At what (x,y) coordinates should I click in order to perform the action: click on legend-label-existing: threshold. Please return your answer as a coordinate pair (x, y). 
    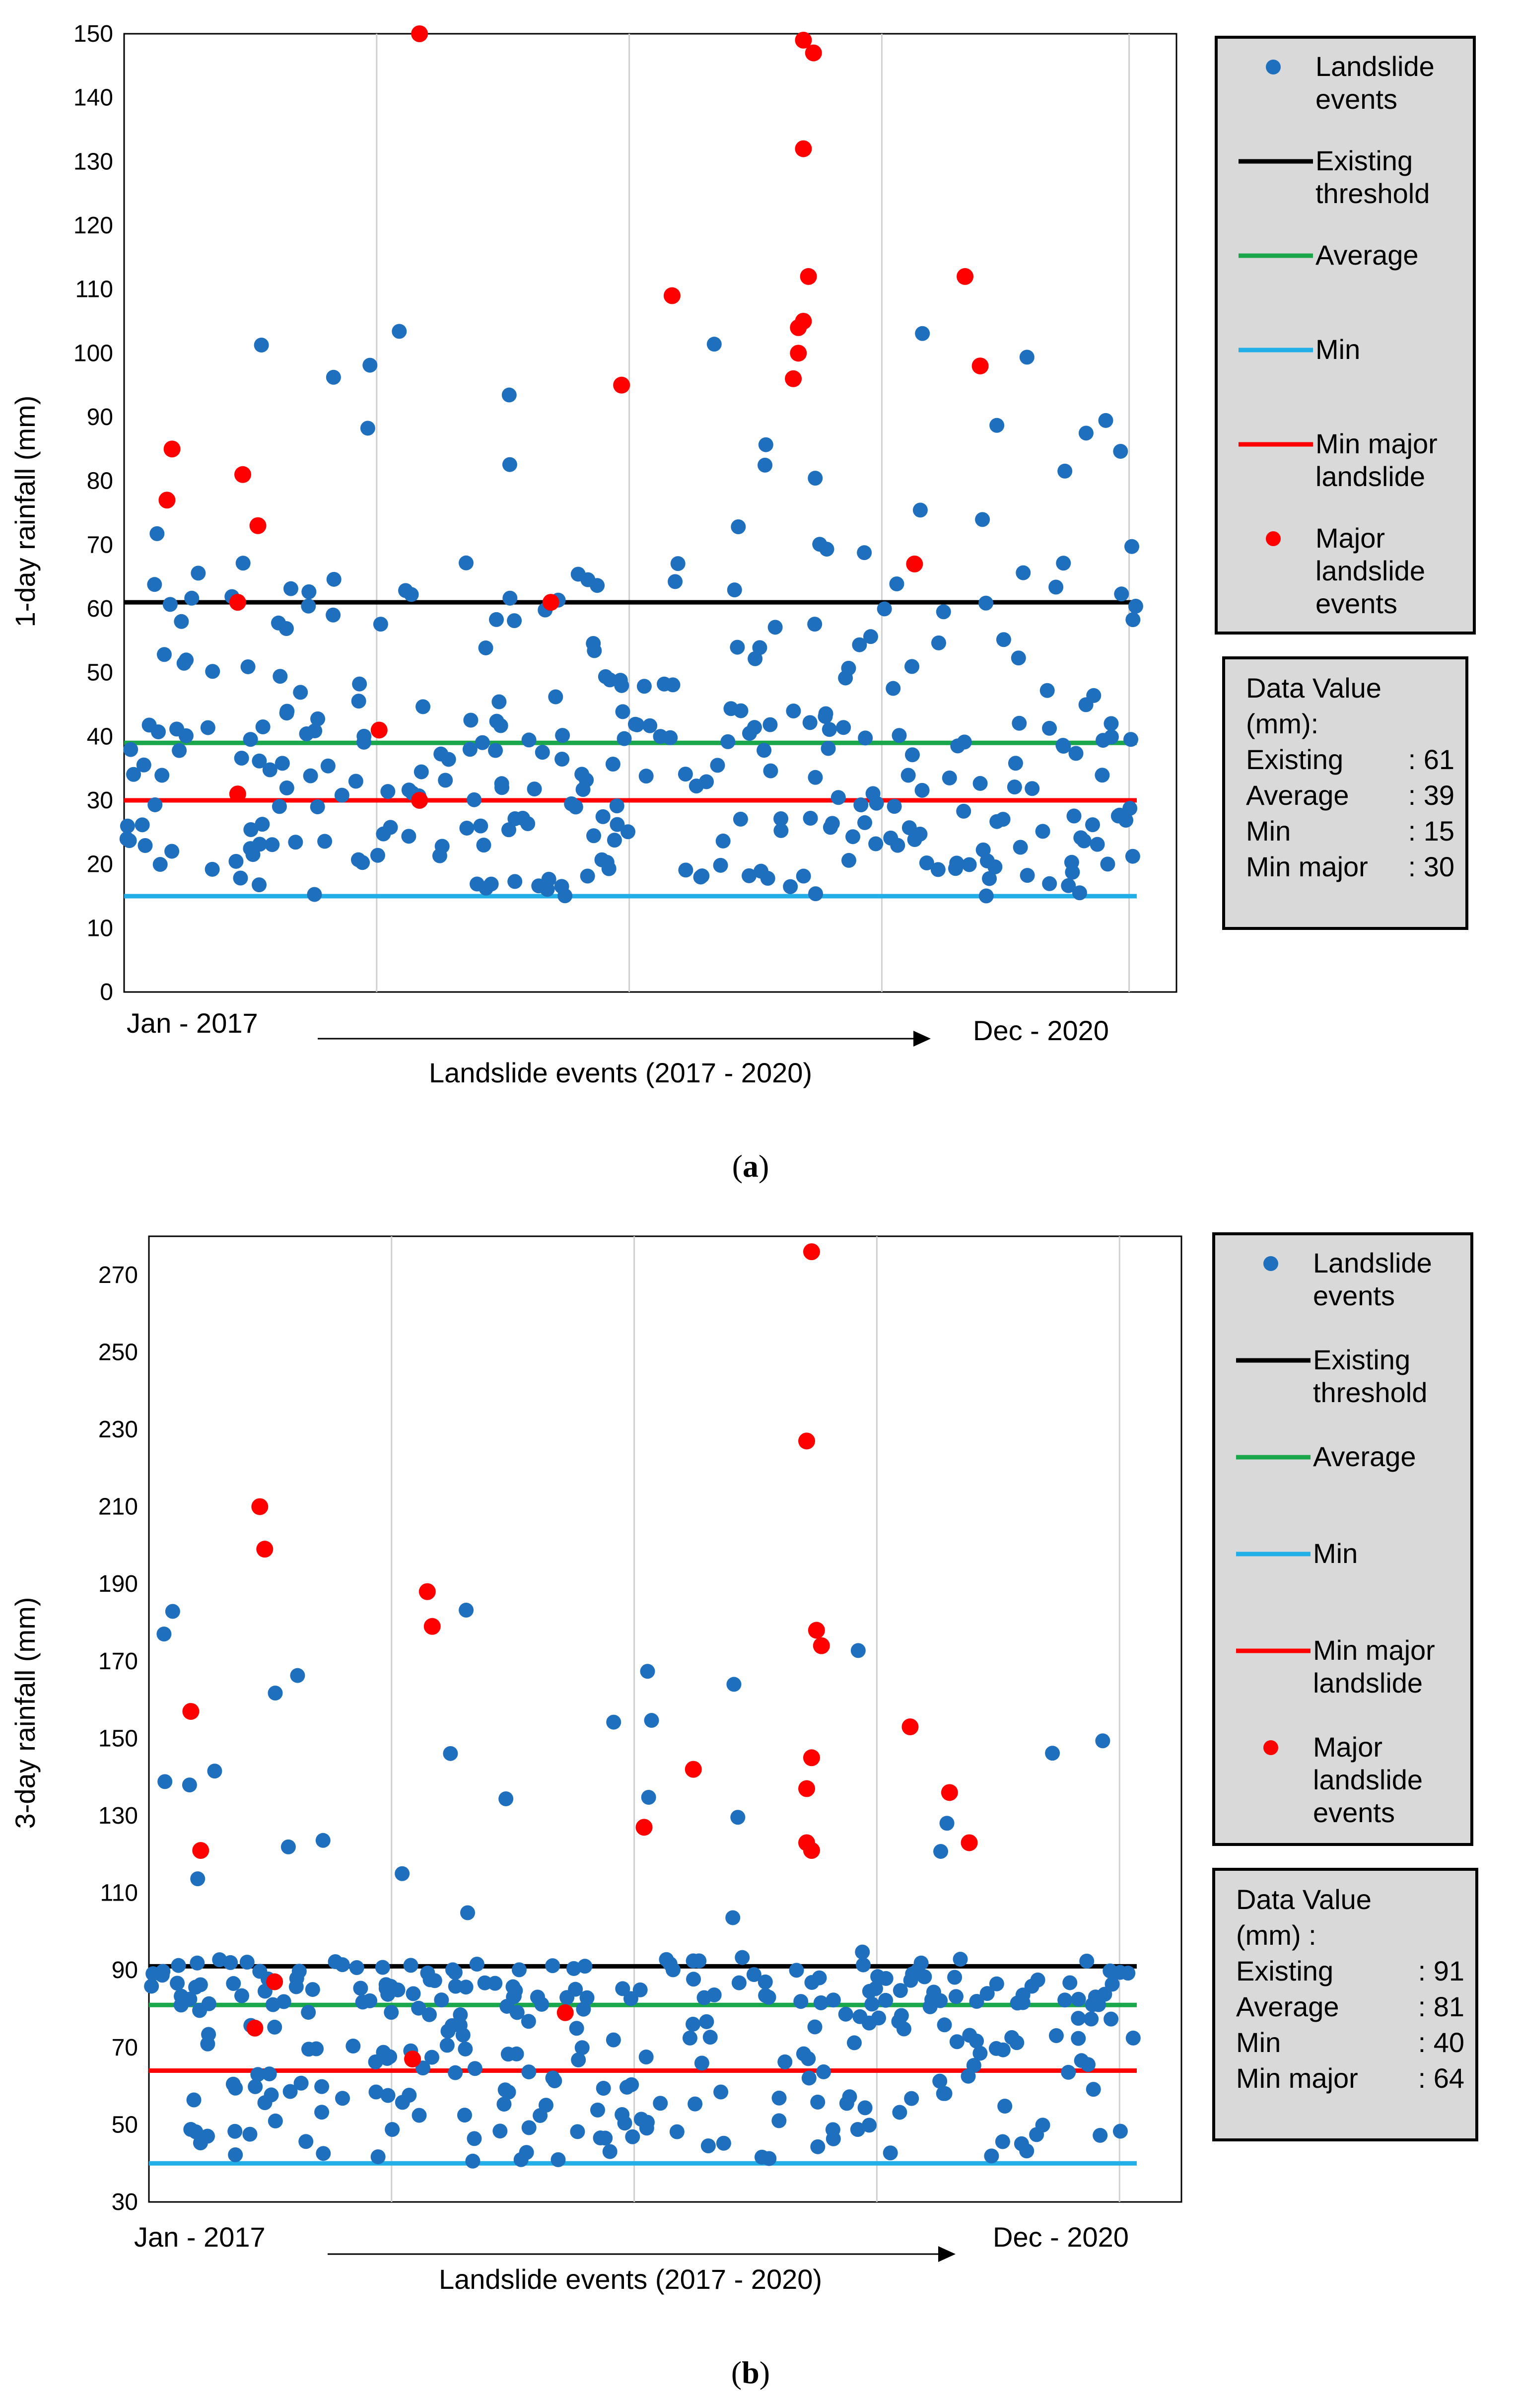
    Looking at the image, I should click on (1370, 1392).